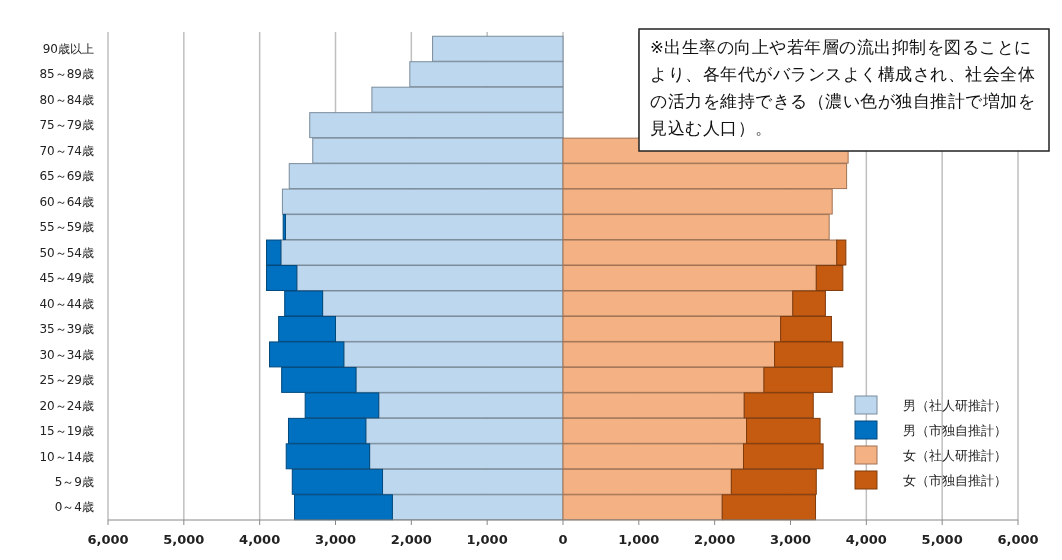 This screenshot has width=1062, height=560. What do you see at coordinates (955, 405) in the screenshot?
I see `legend-label: 男（社人研推計）` at bounding box center [955, 405].